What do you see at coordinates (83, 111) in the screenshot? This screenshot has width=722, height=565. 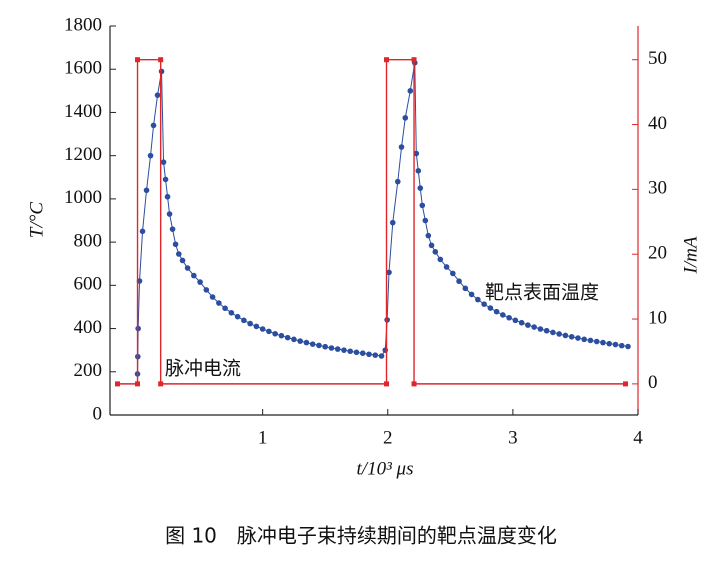 I see `y-tick-label: 1400` at bounding box center [83, 111].